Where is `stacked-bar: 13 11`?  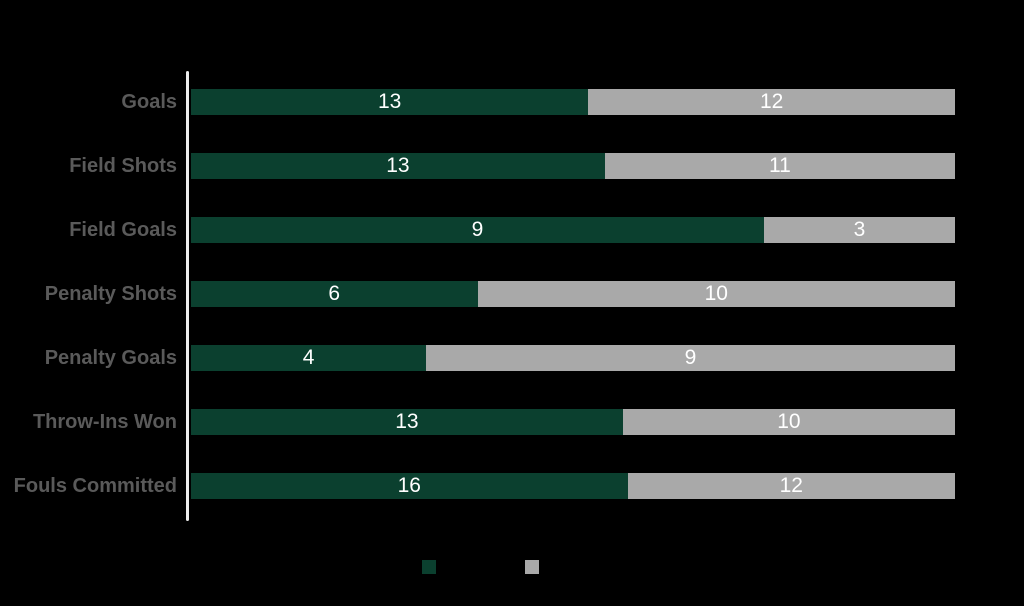
stacked-bar: 13 11 is located at coordinates (573, 166).